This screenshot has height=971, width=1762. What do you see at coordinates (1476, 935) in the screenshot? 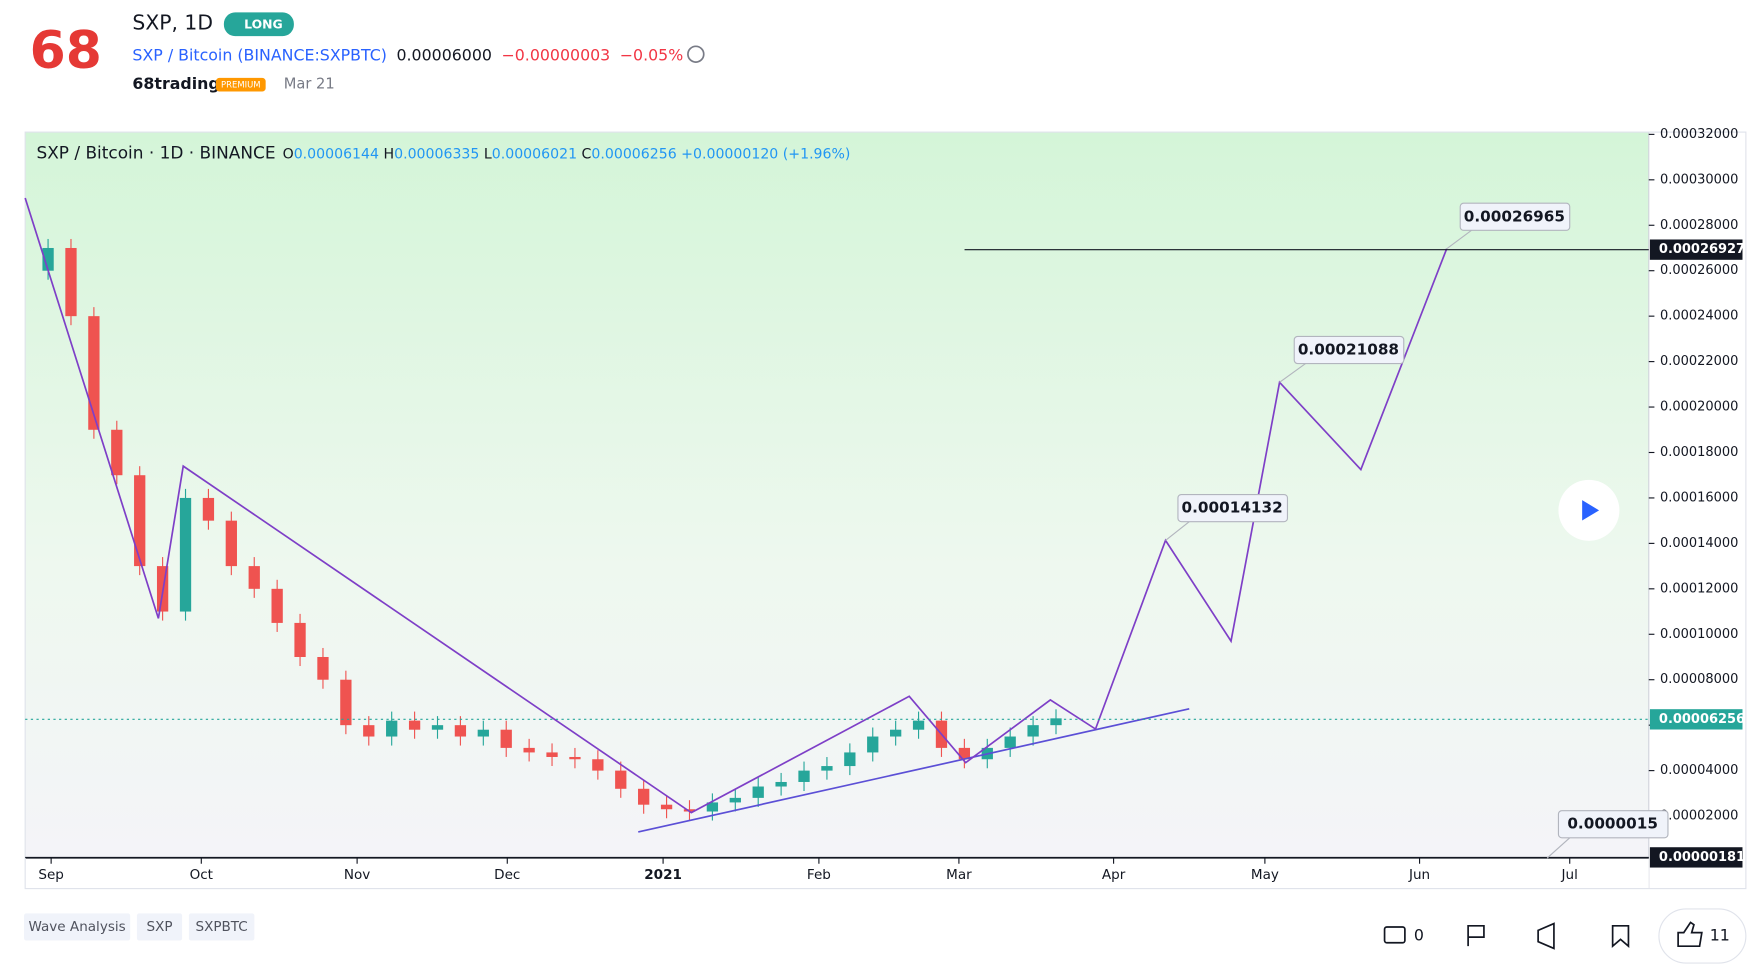
I see `flag-icon` at bounding box center [1476, 935].